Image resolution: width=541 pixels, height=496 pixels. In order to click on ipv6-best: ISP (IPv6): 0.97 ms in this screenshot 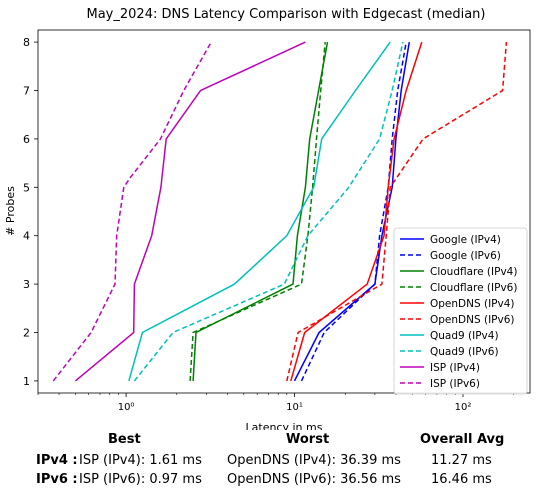, I will do `click(140, 479)`.